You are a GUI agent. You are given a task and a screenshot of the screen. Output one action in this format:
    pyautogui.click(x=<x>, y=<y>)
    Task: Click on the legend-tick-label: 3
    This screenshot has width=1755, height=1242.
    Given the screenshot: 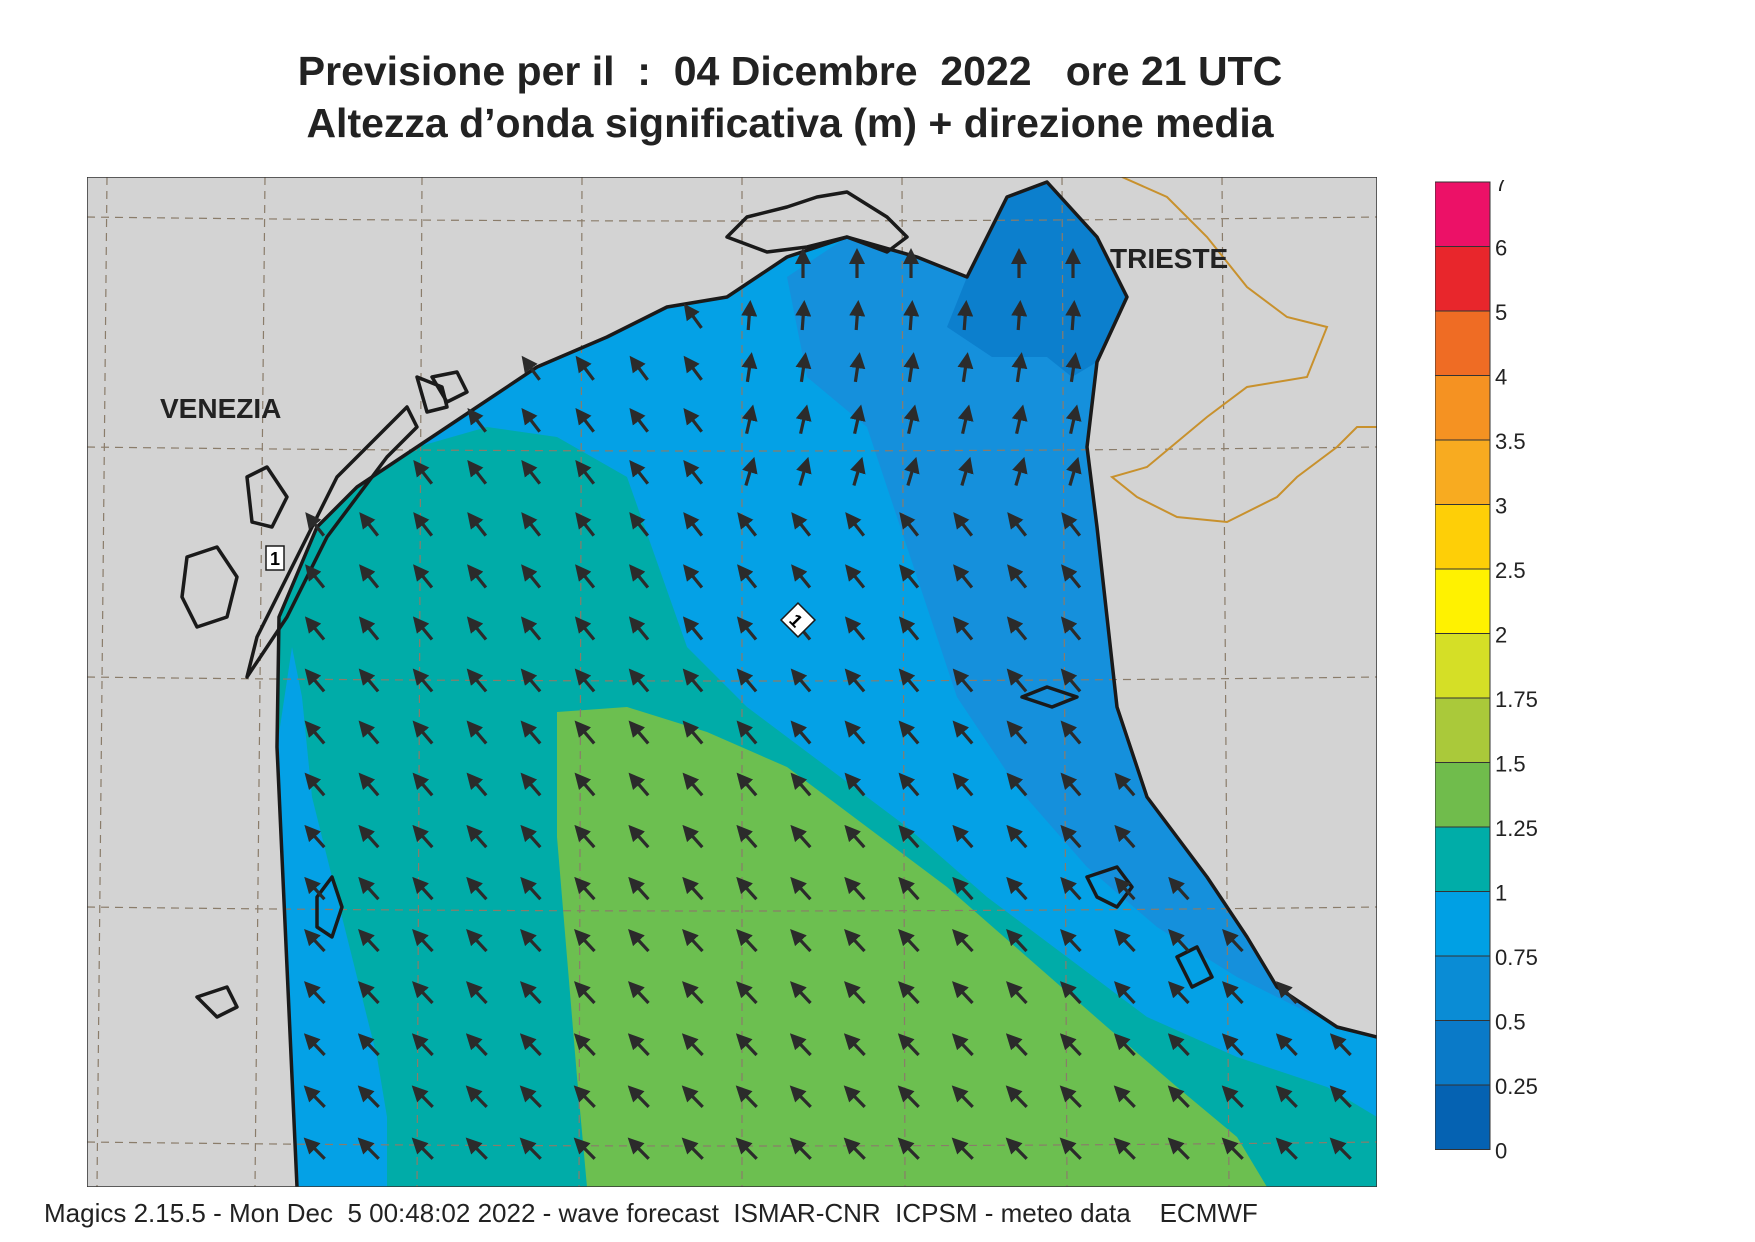 What is the action you would take?
    pyautogui.click(x=1501, y=506)
    